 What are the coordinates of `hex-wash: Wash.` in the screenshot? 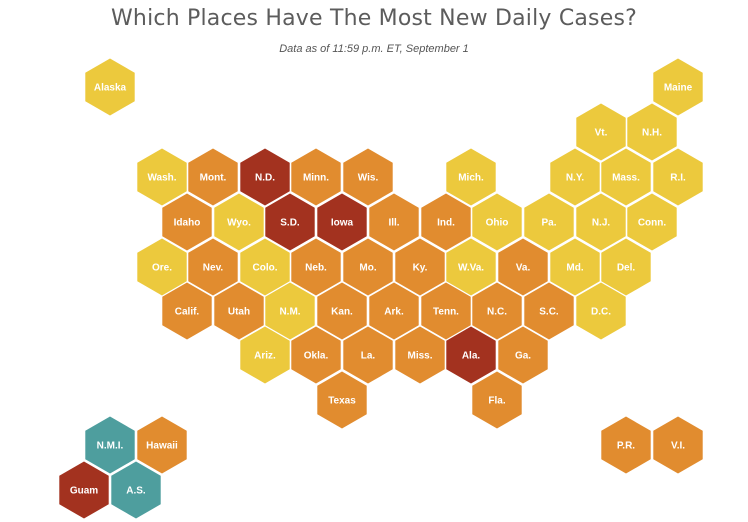 It's located at (162, 177).